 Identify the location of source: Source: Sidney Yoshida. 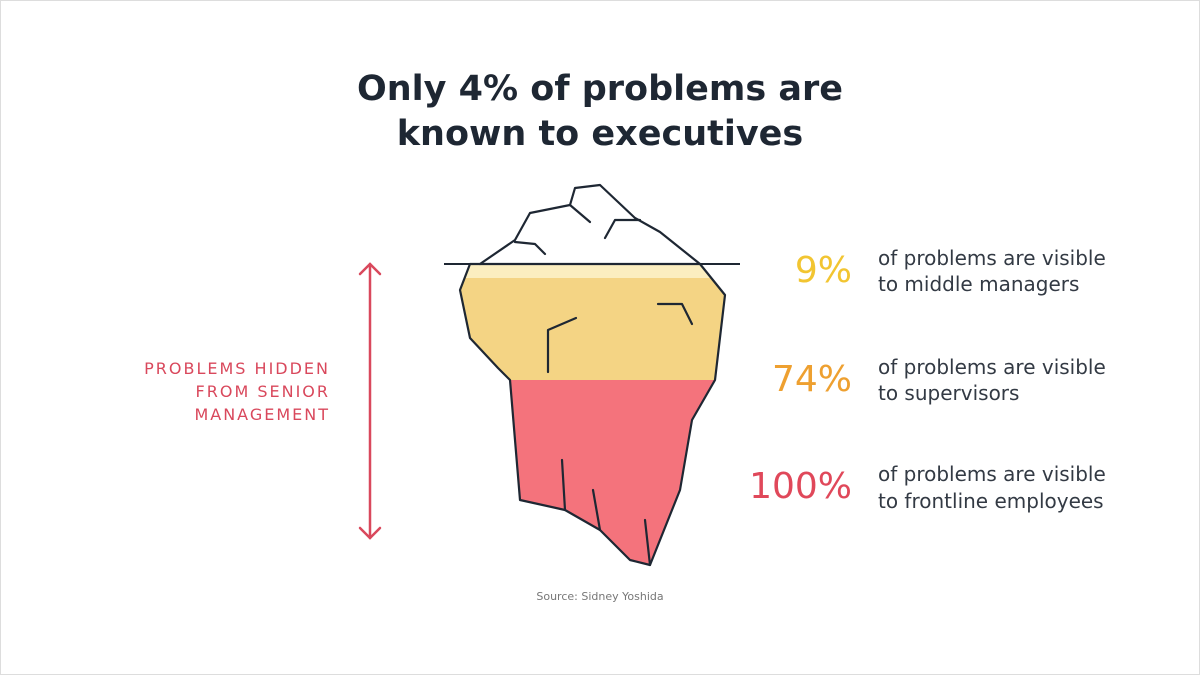
(599, 596).